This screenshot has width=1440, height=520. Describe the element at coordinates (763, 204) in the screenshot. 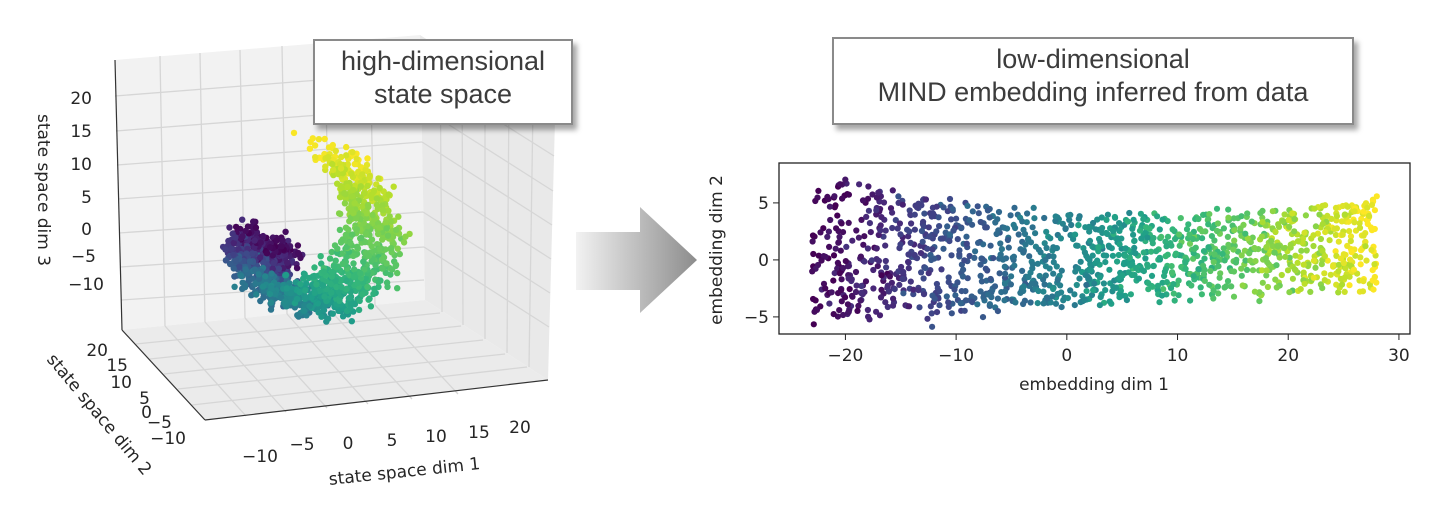

I see `y-tick-label: 5` at that location.